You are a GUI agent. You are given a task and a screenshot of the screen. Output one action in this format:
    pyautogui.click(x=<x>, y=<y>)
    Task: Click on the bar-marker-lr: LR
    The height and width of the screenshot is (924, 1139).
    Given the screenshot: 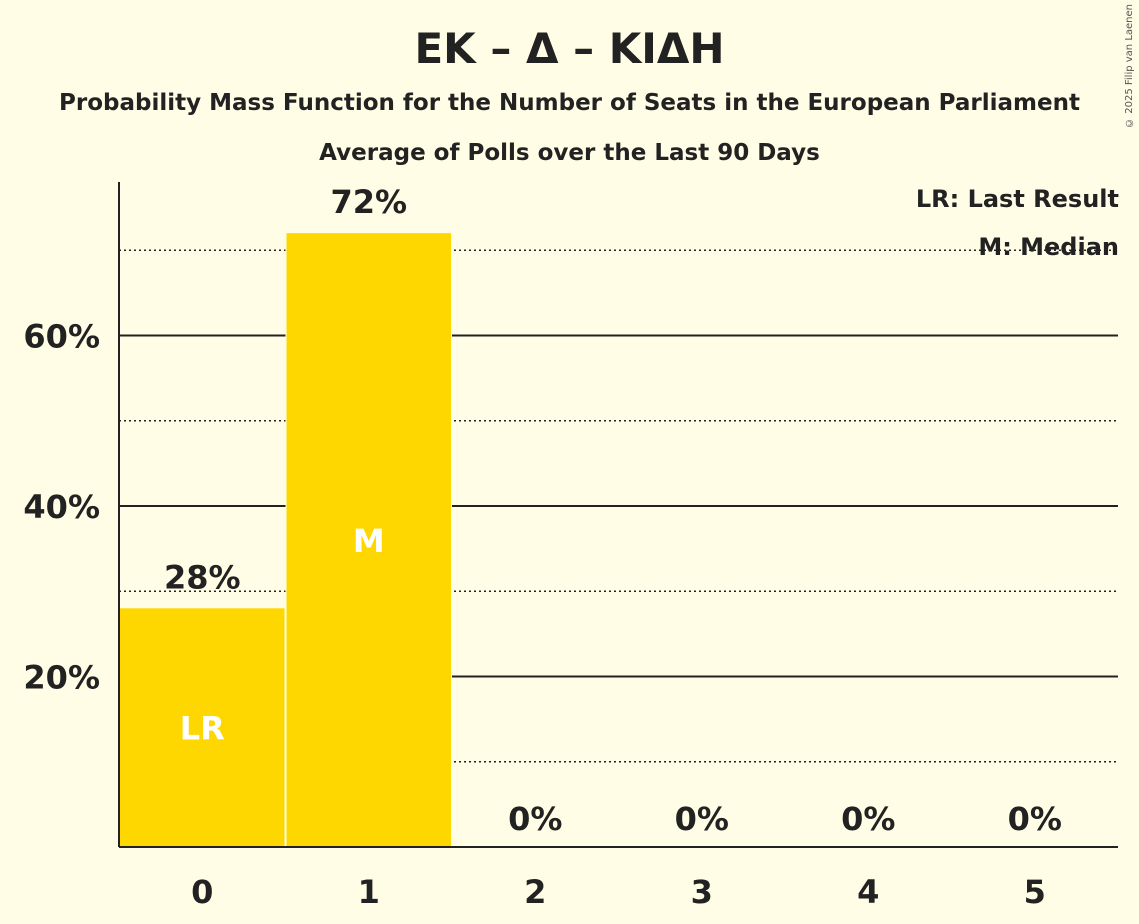 What is the action you would take?
    pyautogui.click(x=202, y=729)
    